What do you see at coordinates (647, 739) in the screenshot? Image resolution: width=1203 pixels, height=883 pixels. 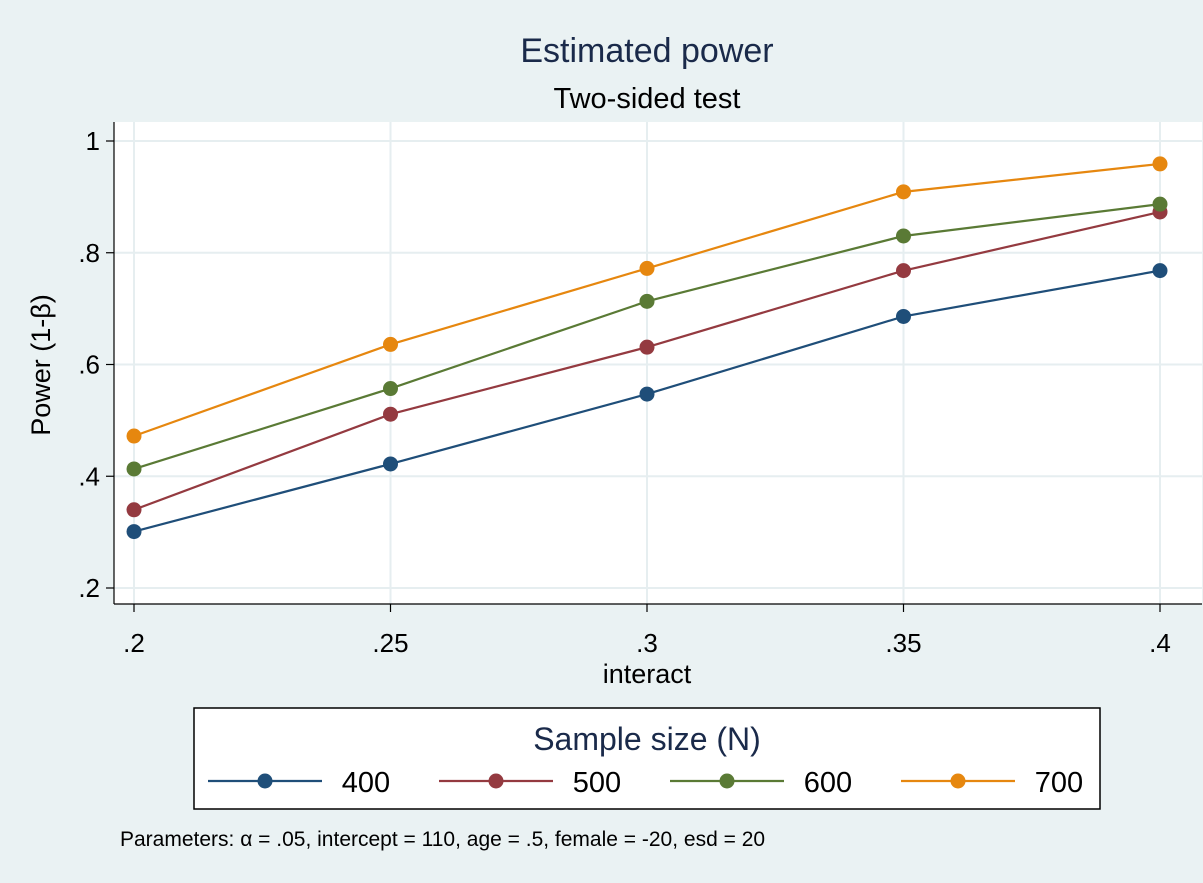 I see `legend-title: Sample size (N)` at bounding box center [647, 739].